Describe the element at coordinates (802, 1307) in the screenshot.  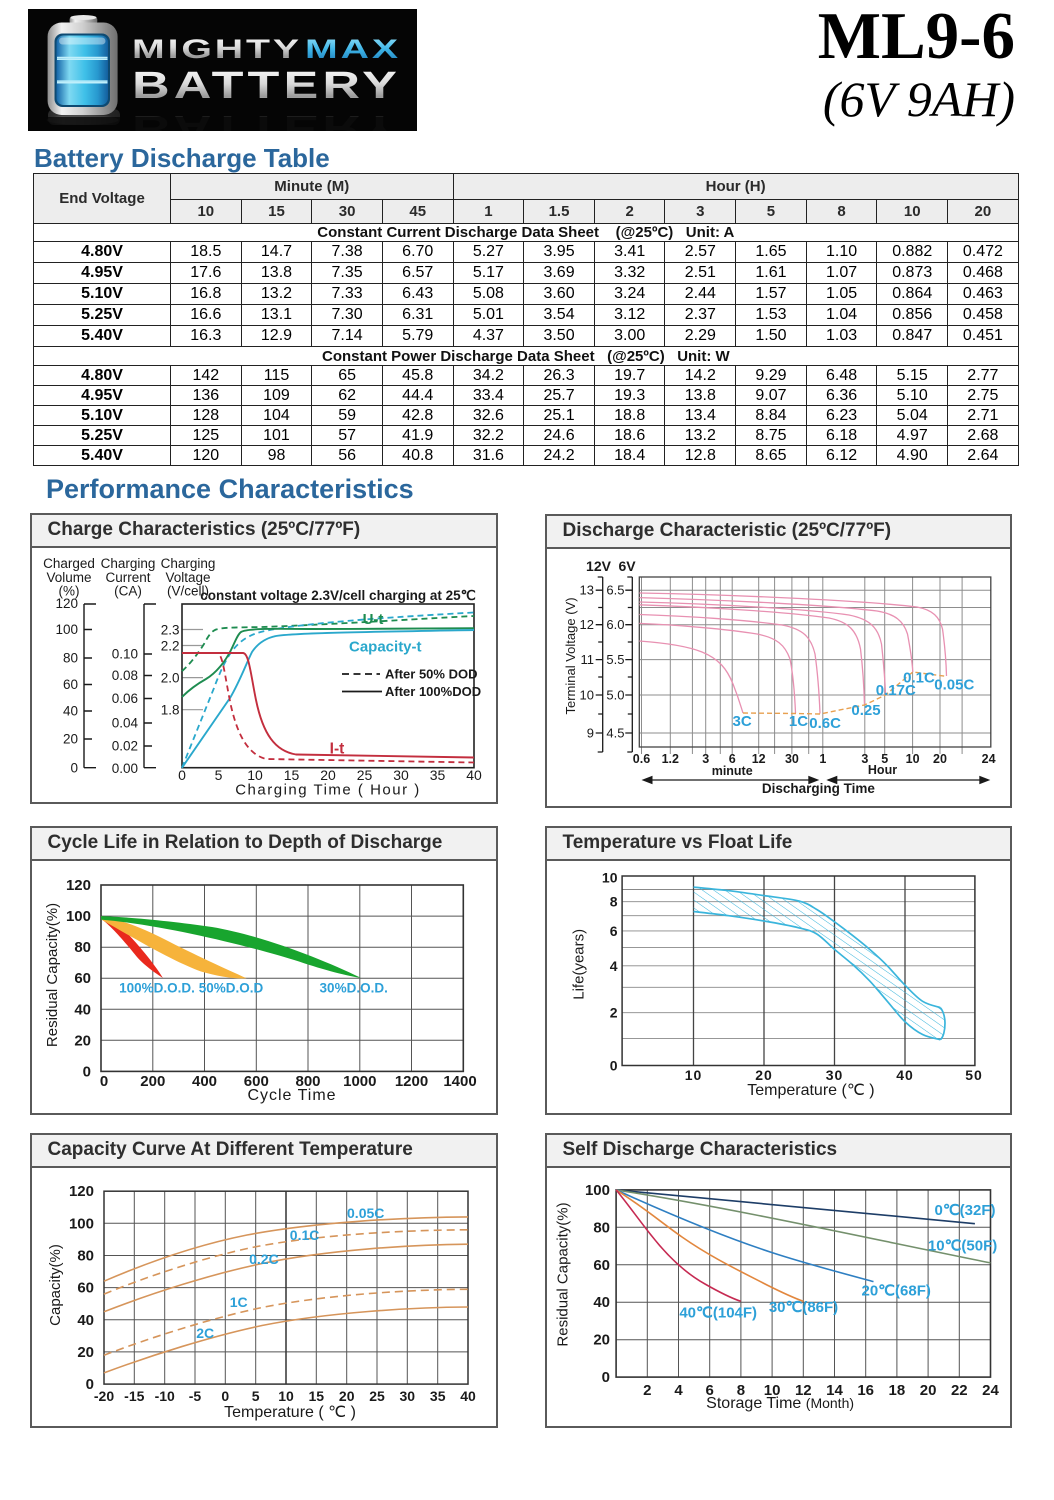
I see `svg-text: 30℃(86F)` at that location.